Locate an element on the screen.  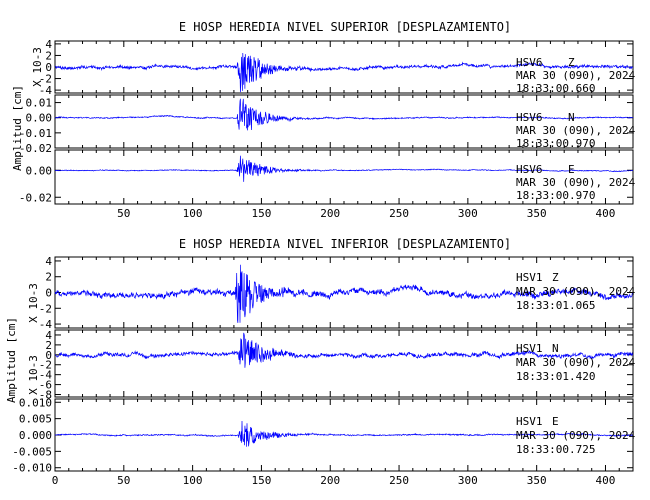
y-tick-label: 0.010 is located at coordinates (35, 402).